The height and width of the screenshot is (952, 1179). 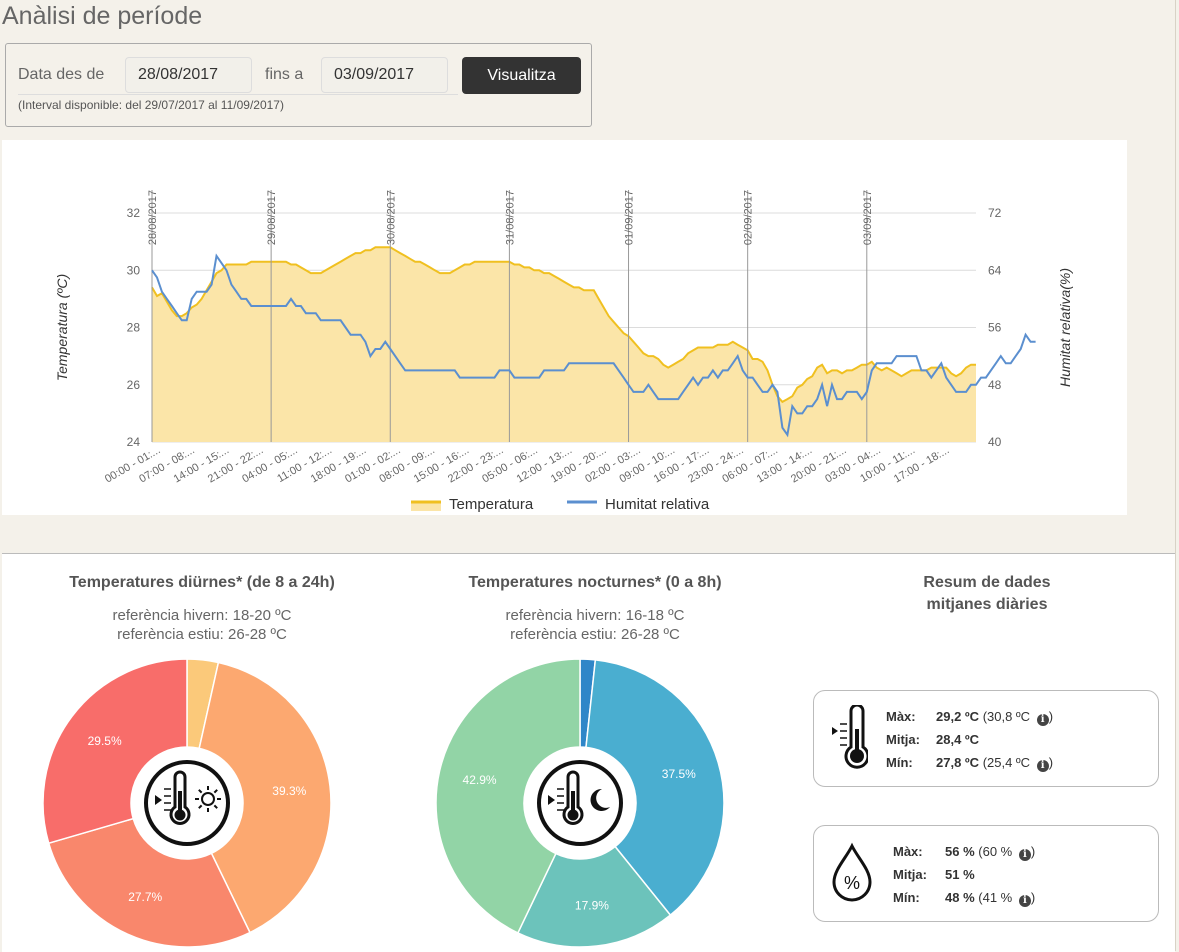 I want to click on day-marker-label: 29/08/2017, so click(x=272, y=217).